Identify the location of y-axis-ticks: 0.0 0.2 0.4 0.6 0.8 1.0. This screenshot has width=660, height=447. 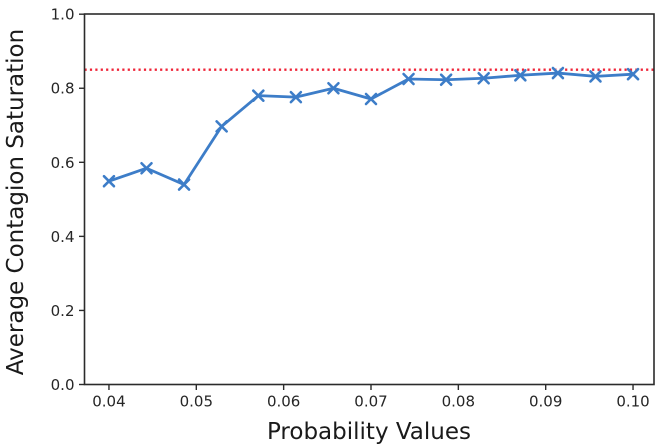
(68, 200).